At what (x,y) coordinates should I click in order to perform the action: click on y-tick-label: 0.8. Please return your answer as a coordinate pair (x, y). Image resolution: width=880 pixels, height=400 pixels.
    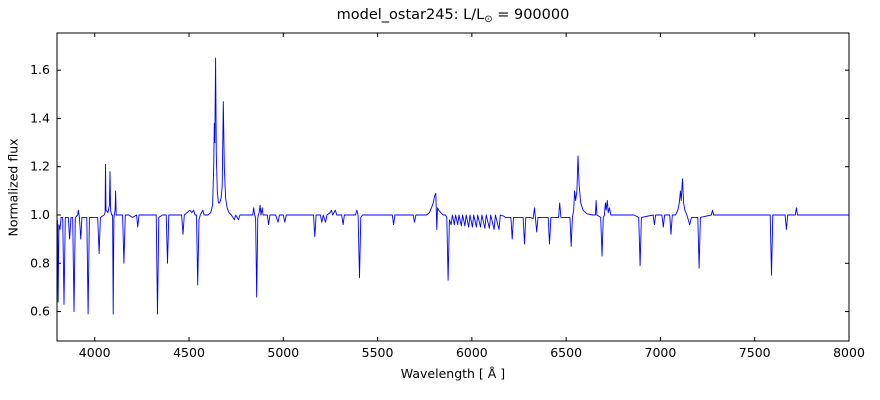
    Looking at the image, I should click on (40, 262).